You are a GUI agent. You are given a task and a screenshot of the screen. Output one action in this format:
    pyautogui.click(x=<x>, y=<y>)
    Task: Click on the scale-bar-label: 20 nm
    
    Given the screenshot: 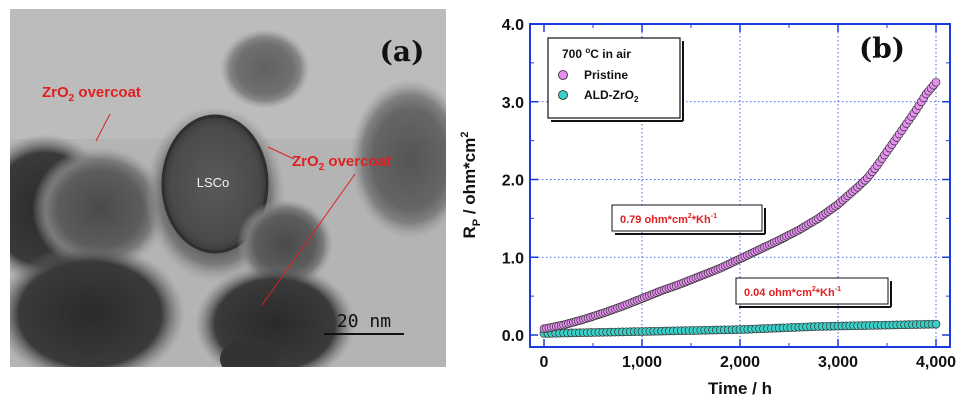 What is the action you would take?
    pyautogui.click(x=364, y=321)
    